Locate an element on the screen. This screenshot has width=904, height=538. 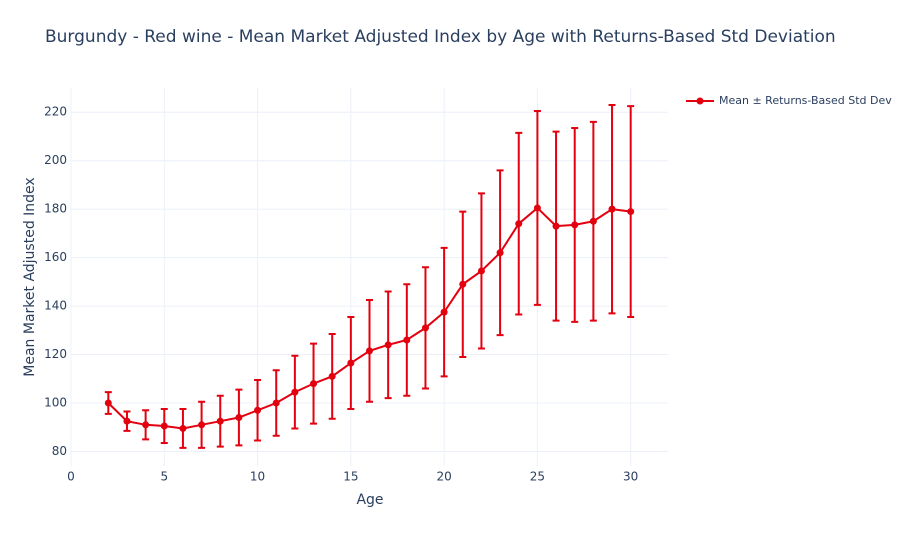
x-tick-label: 15 is located at coordinates (350, 477).